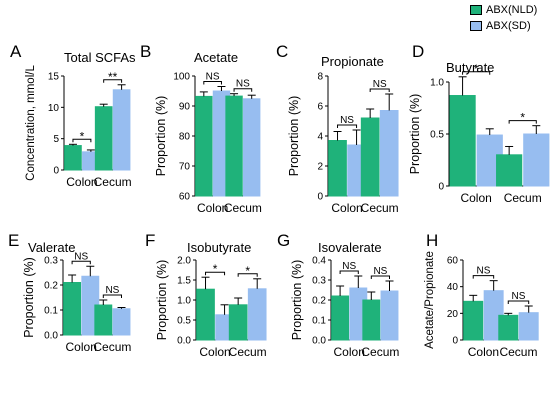  What do you see at coordinates (185, 197) in the screenshot?
I see `y-tick-label: 60` at bounding box center [185, 197].